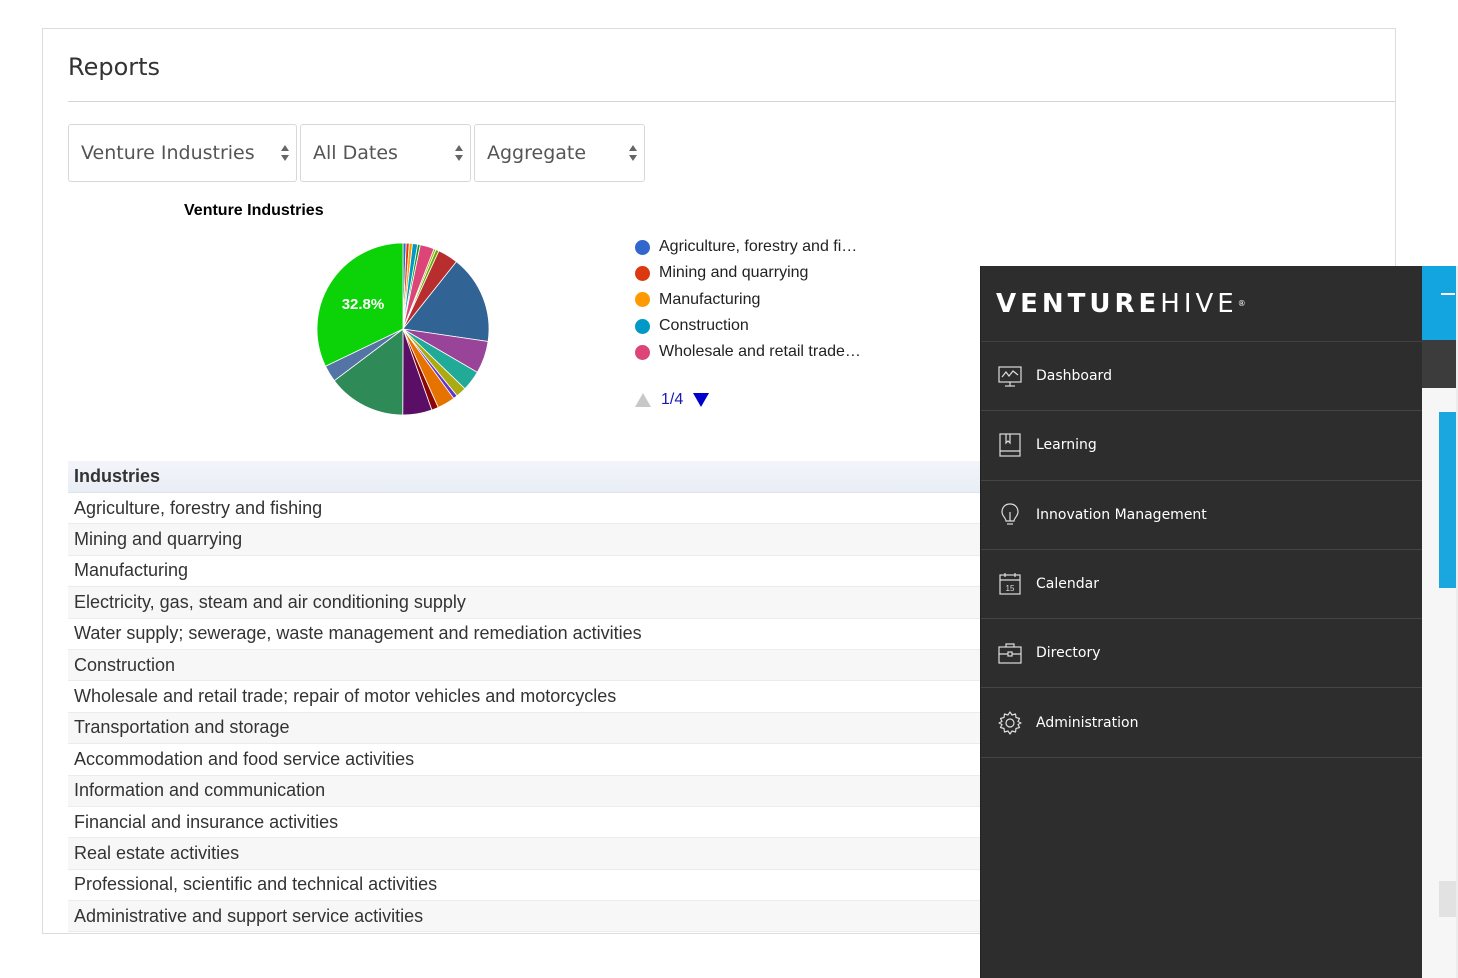  I want to click on legend-prev-arrow-icon, so click(643, 400).